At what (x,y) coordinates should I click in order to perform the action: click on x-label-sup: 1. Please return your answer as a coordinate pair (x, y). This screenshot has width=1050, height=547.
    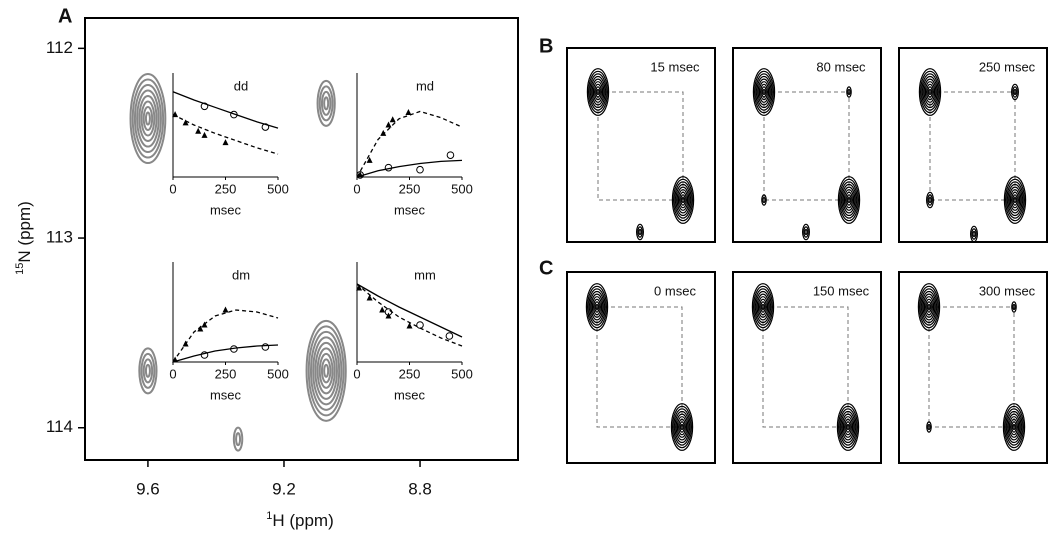
    Looking at the image, I should click on (269, 516).